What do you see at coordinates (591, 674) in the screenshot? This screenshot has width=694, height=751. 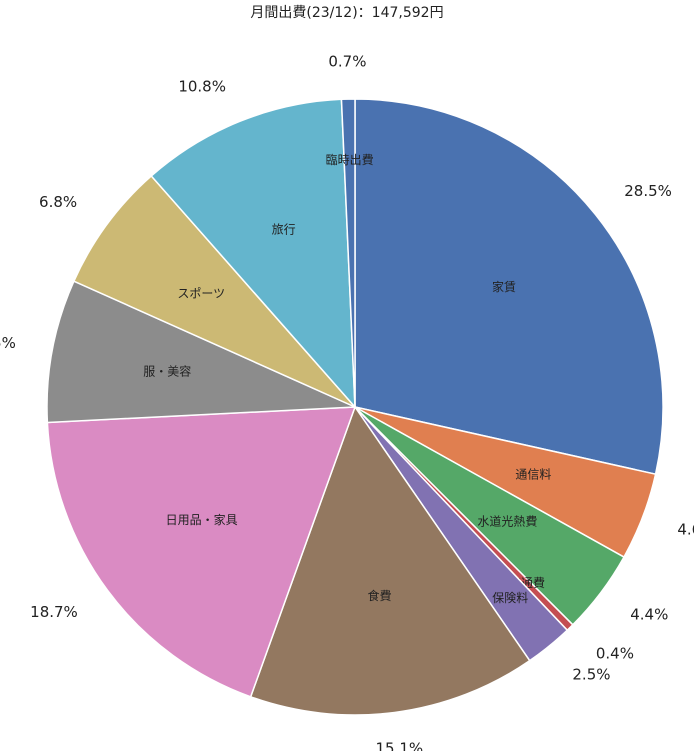 I see `slice-percent-label: 2.5%` at bounding box center [591, 674].